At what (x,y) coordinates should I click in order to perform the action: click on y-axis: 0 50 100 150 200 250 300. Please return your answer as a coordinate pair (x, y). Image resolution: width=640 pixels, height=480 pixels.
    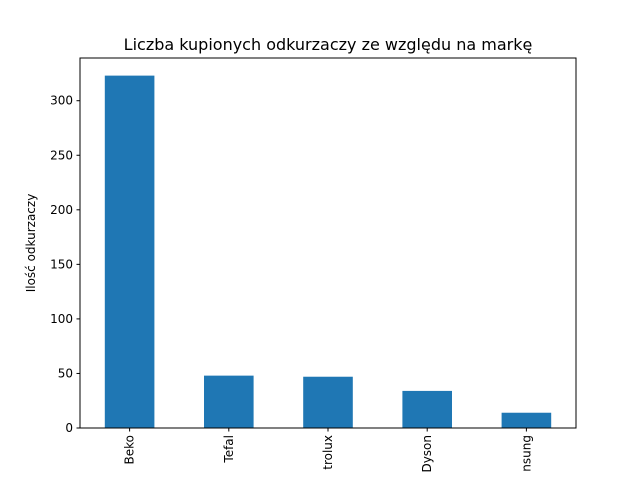
    Looking at the image, I should click on (65, 264).